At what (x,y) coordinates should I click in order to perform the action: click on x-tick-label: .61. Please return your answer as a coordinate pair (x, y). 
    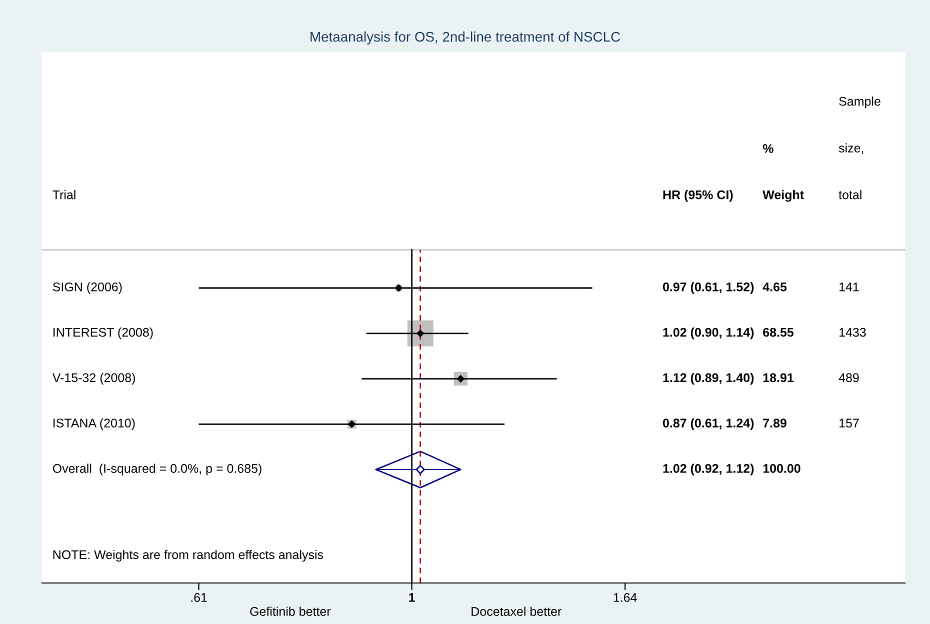
    Looking at the image, I should click on (199, 597).